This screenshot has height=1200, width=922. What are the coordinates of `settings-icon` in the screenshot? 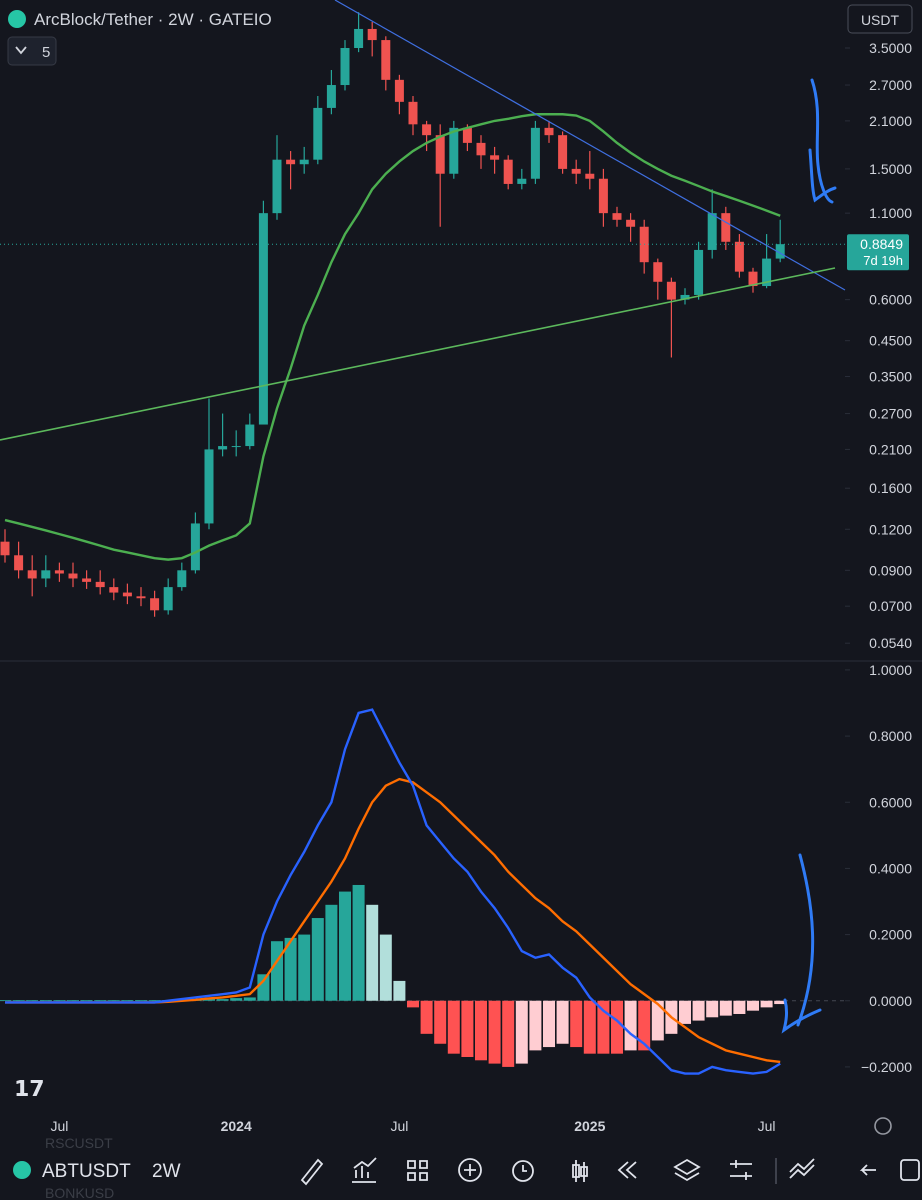 It's located at (883, 1126).